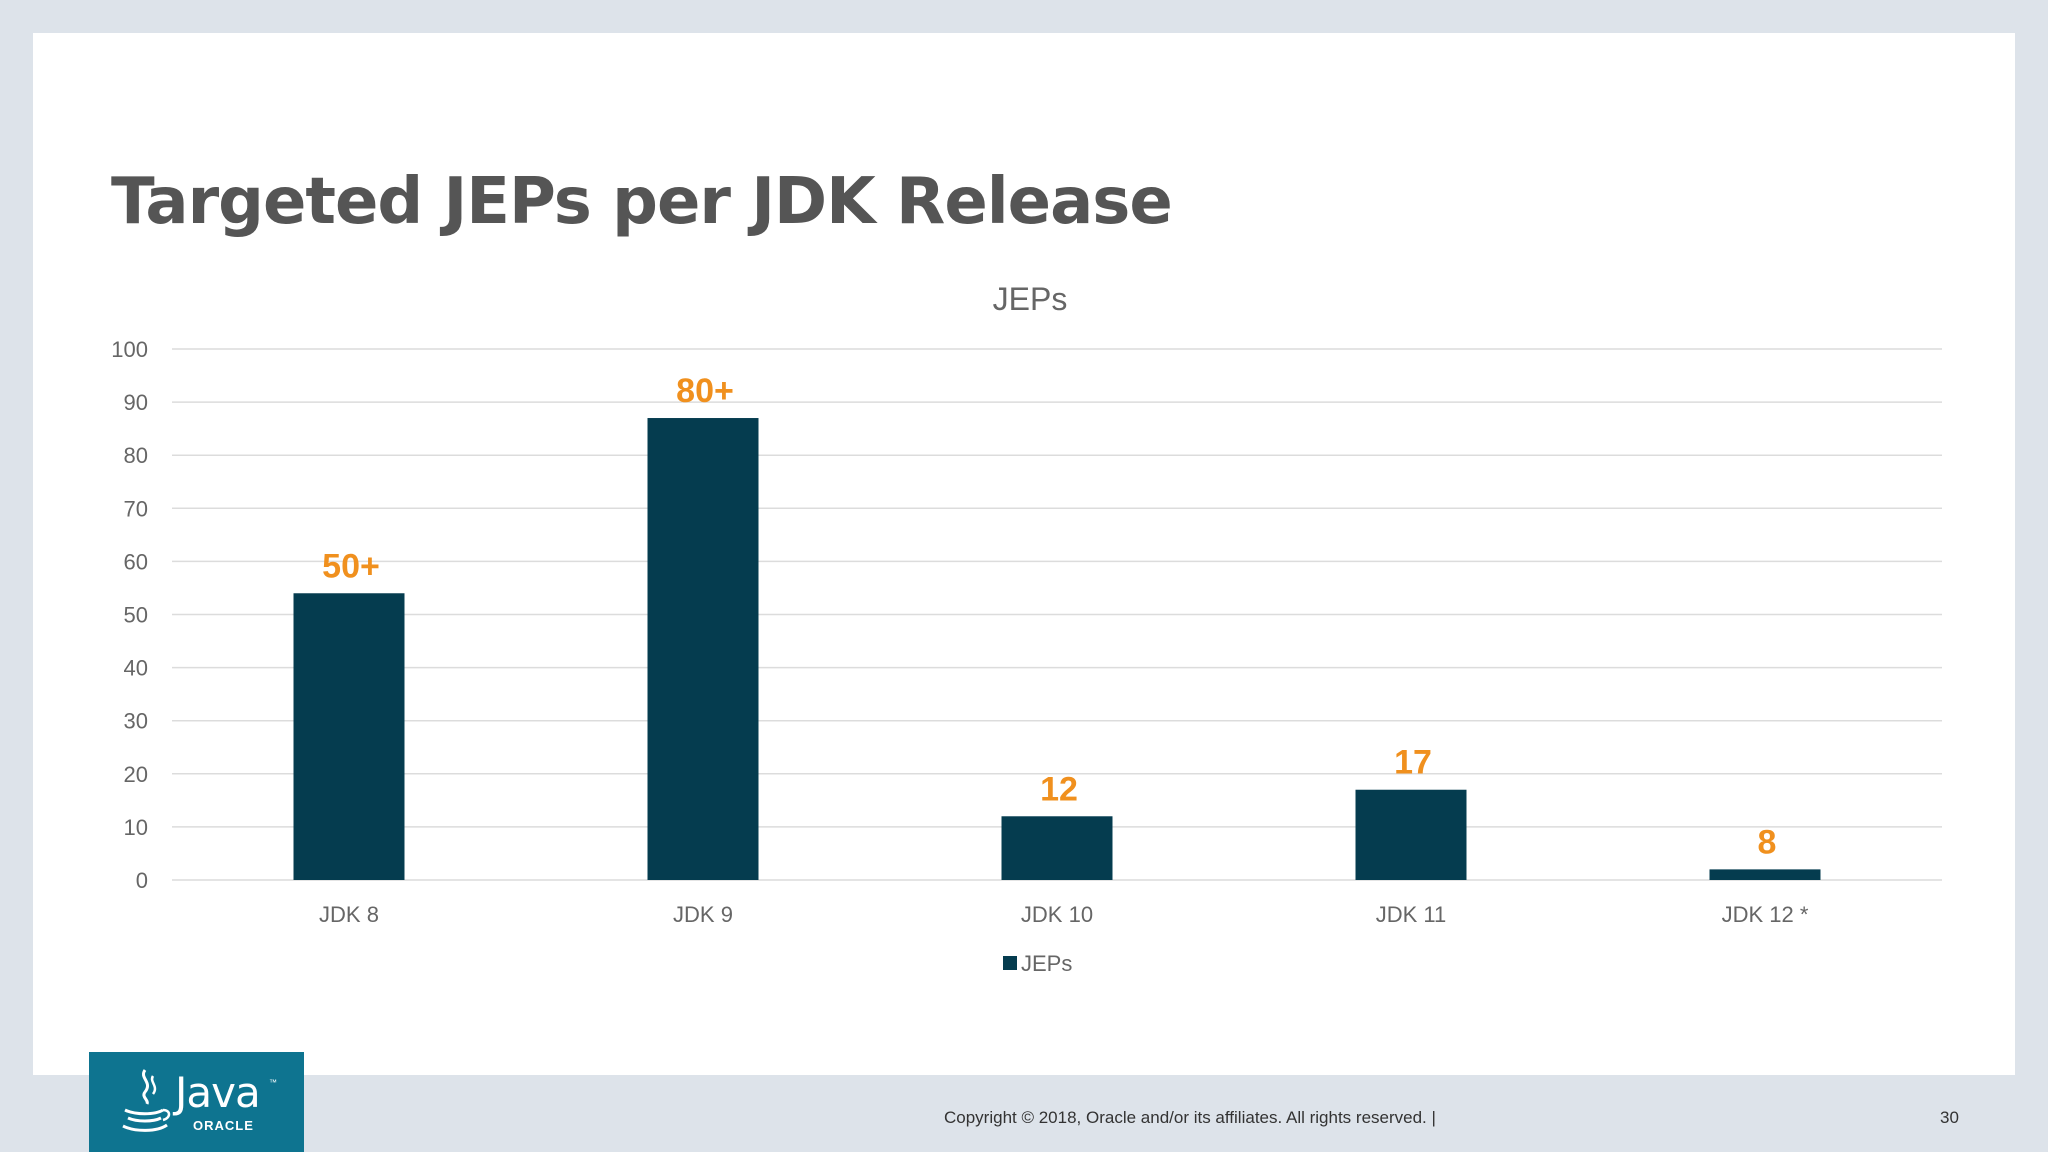  What do you see at coordinates (705, 391) in the screenshot?
I see `data-label: 80+` at bounding box center [705, 391].